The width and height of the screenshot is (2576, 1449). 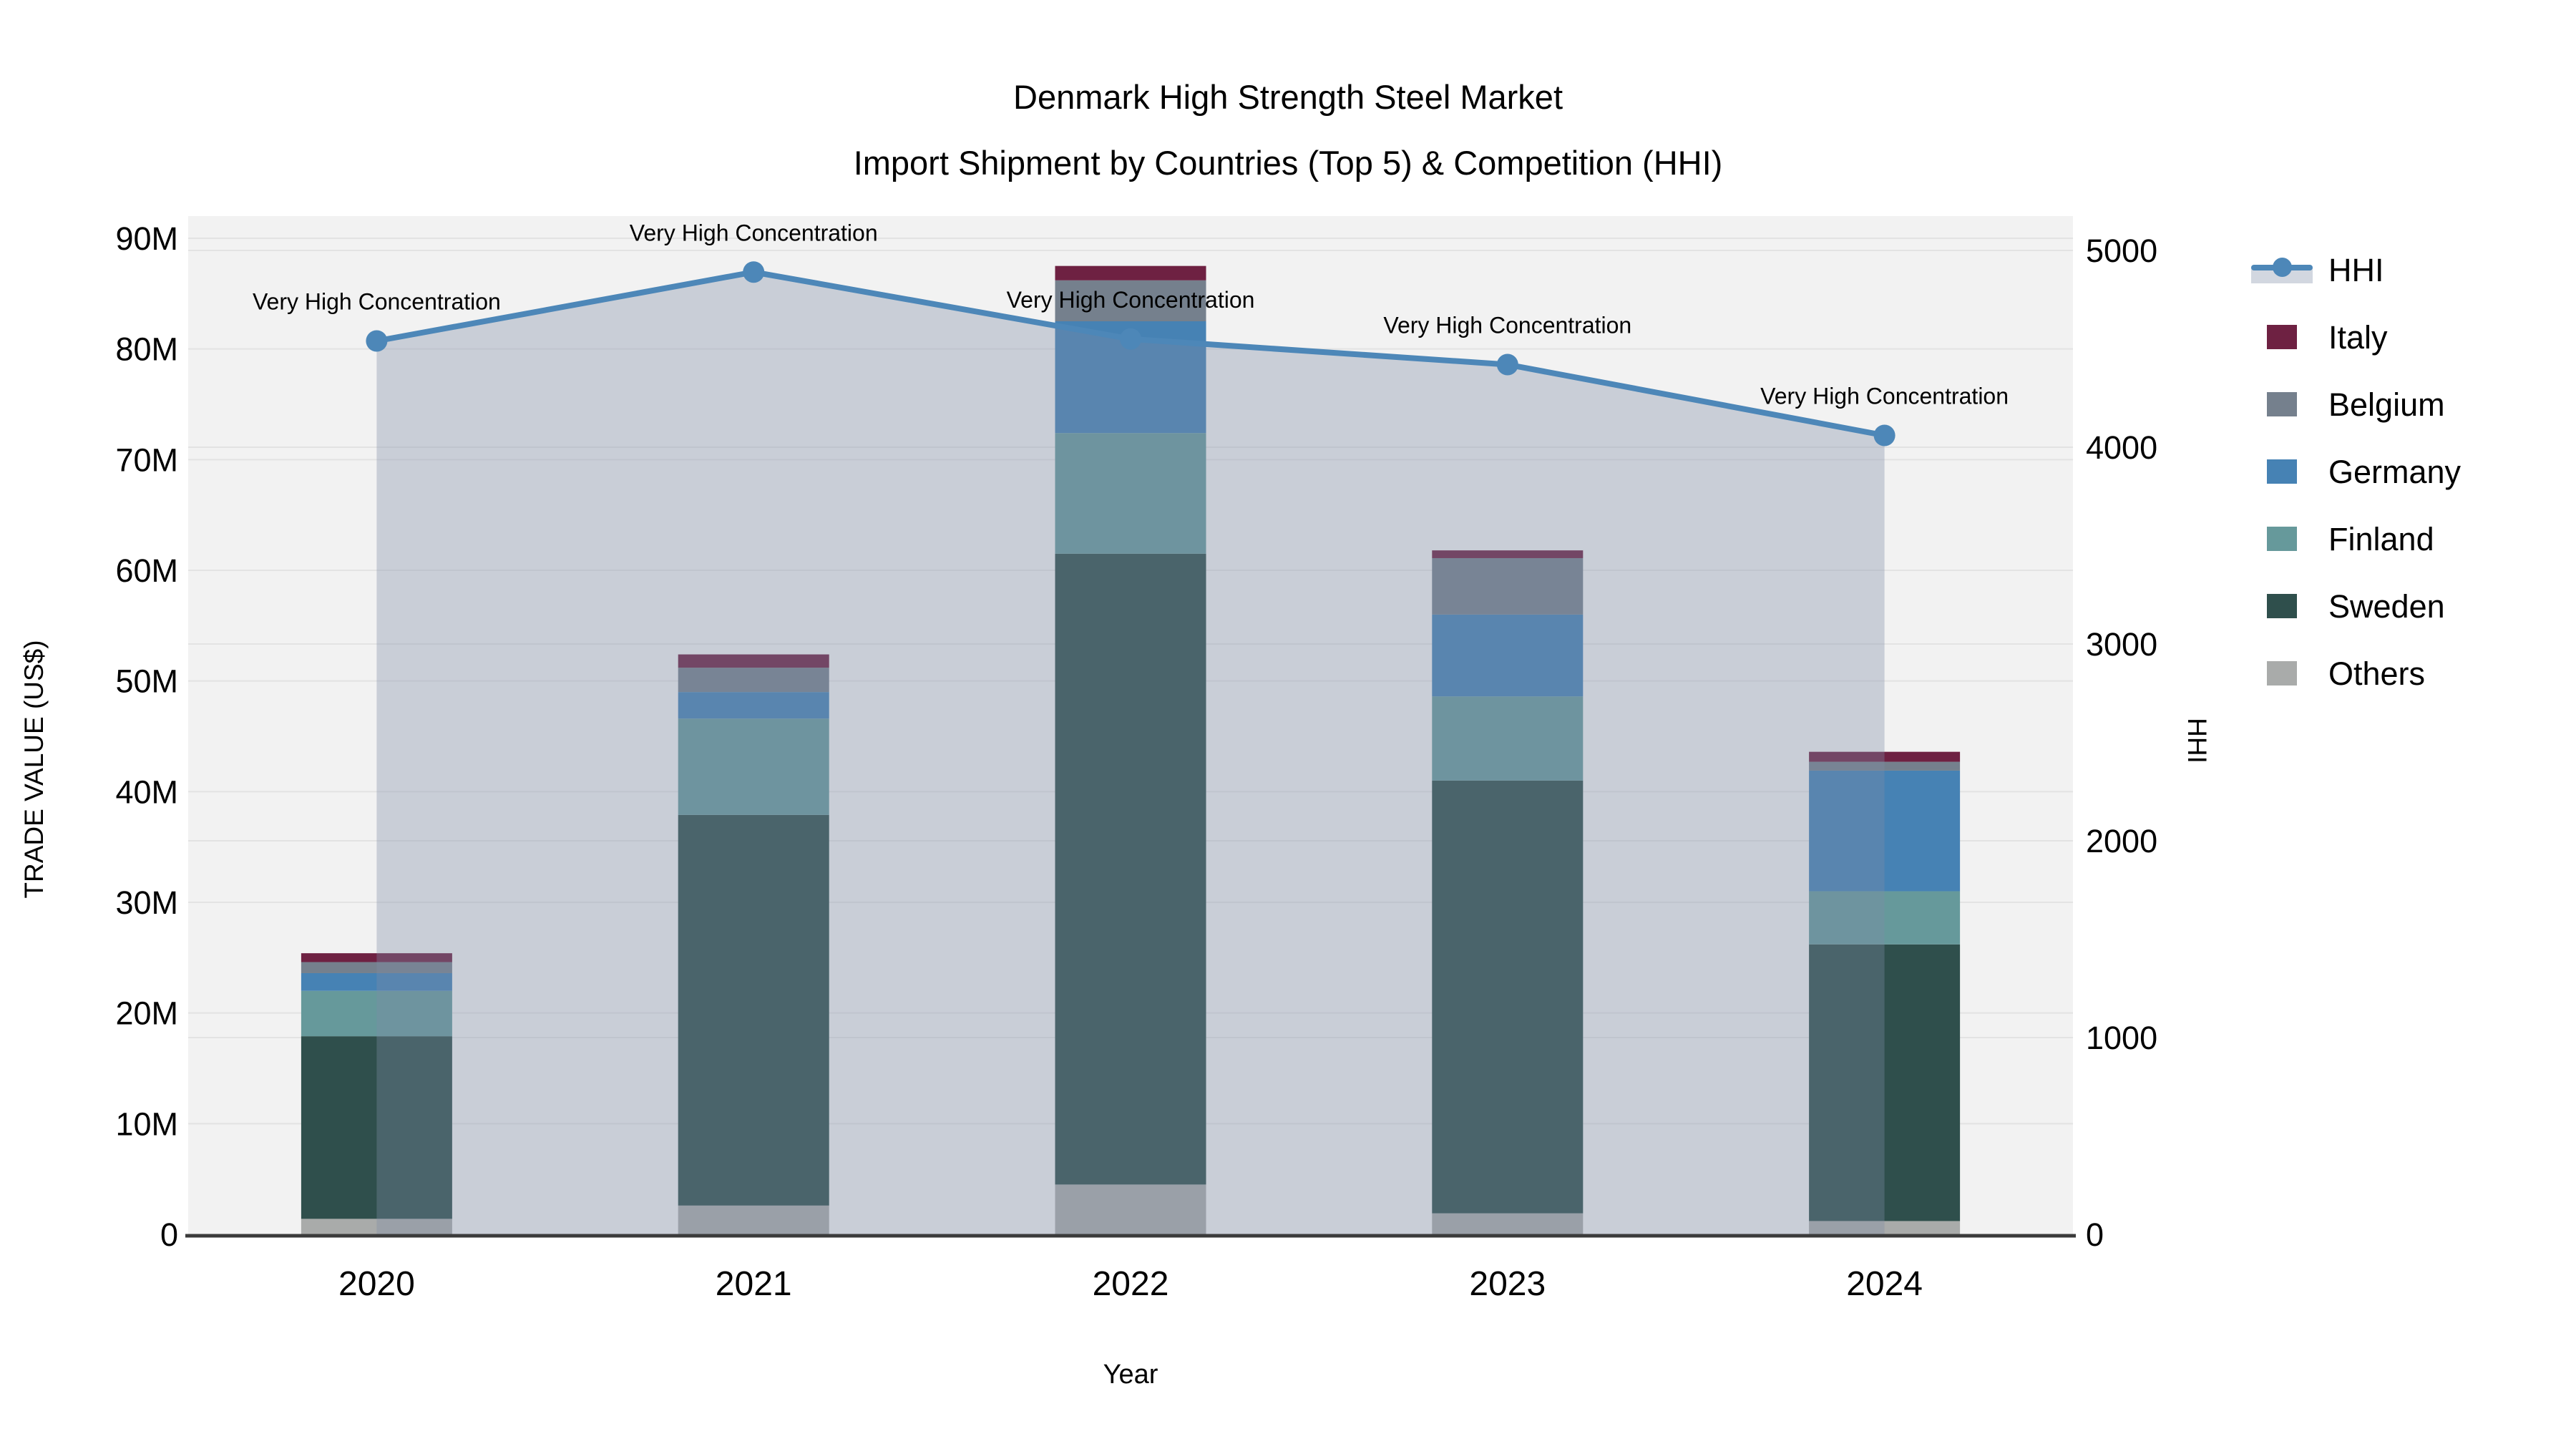 I want to click on legend-swatch-others, so click(x=2282, y=673).